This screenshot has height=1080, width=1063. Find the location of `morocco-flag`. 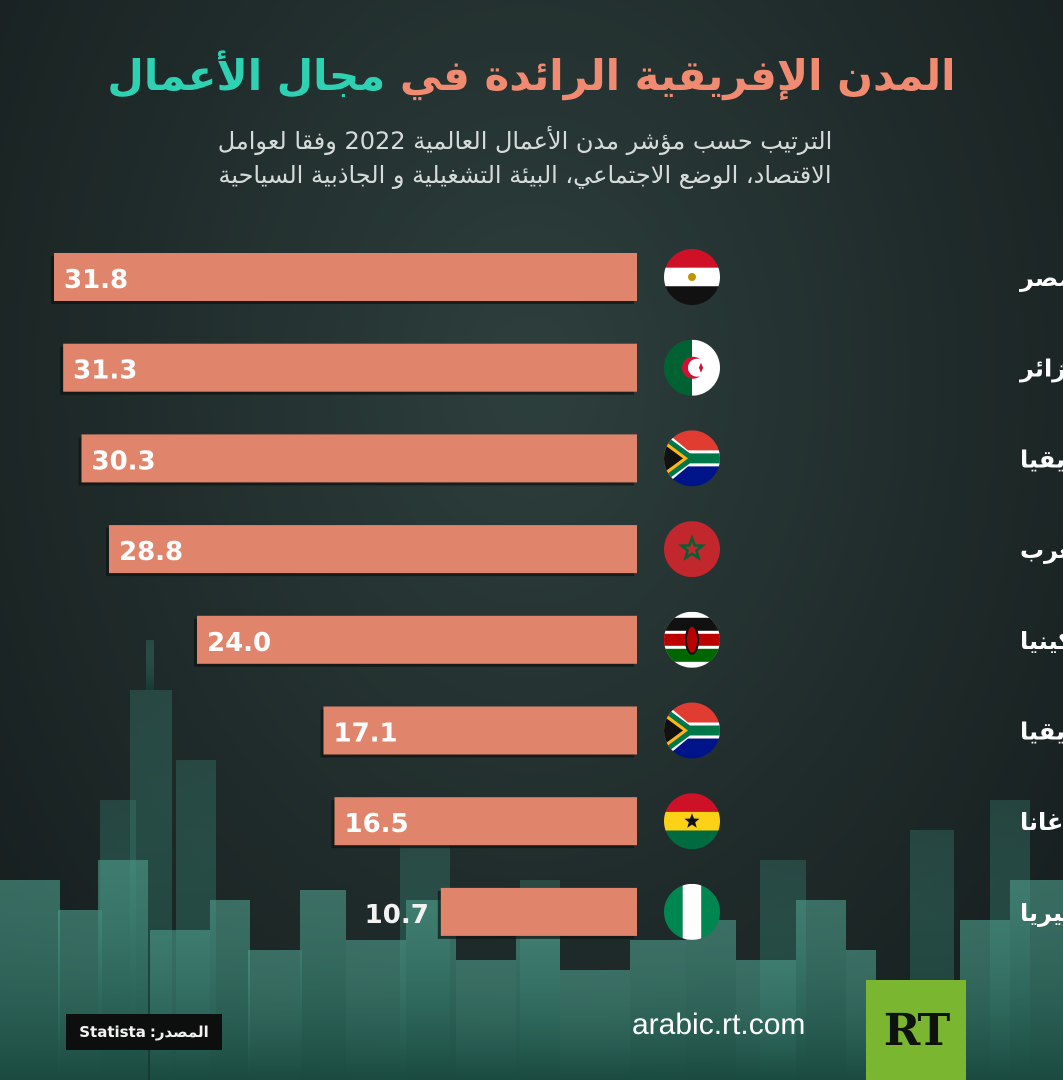

morocco-flag is located at coordinates (692, 549).